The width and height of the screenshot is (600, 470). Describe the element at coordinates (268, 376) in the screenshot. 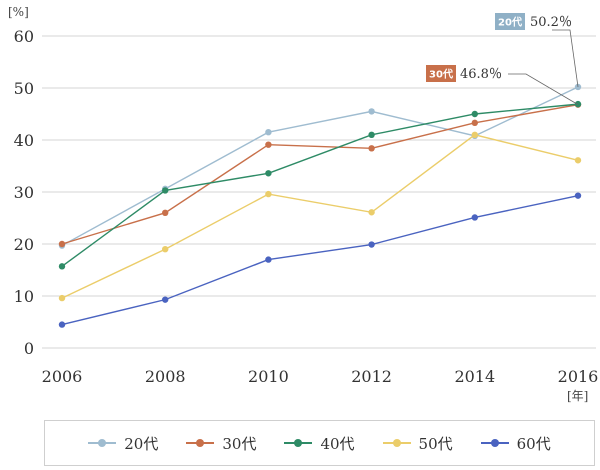

I see `x-tick-label: 2010` at that location.